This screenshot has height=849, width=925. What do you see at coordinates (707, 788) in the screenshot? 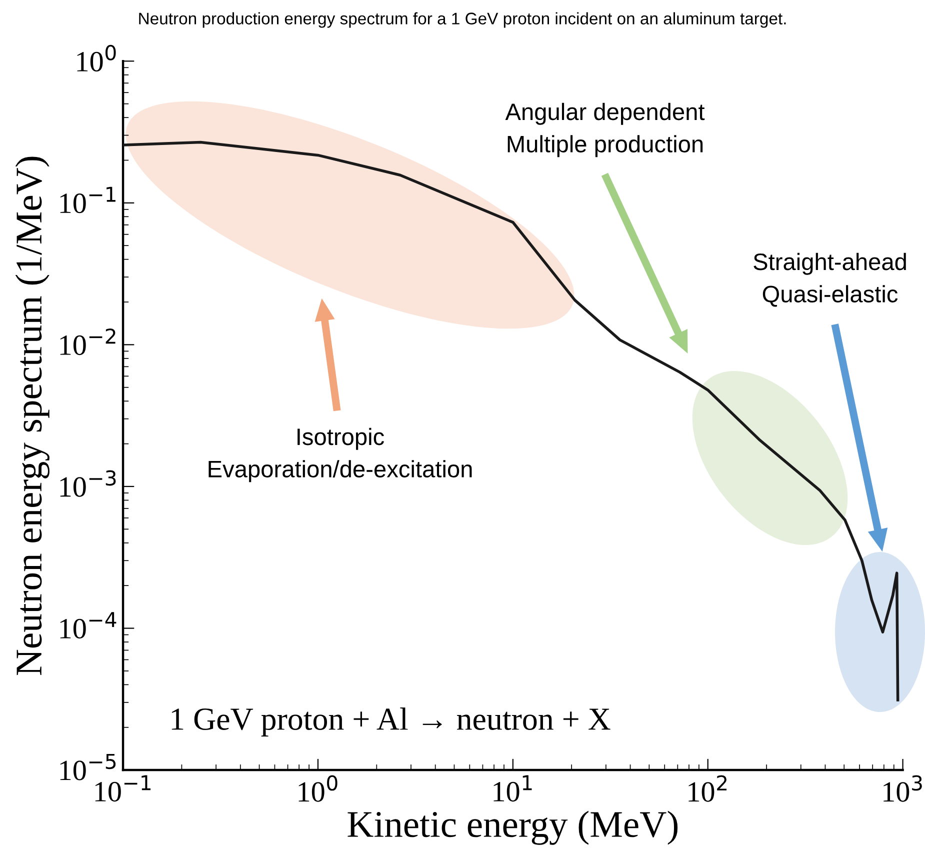
I see `x-tick-label: 10$^{2}$` at bounding box center [707, 788].